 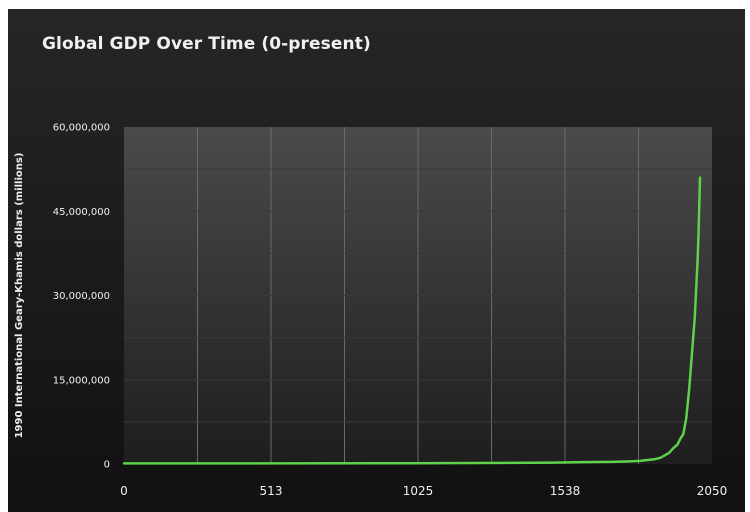 I want to click on x-tick-label: 0, so click(x=124, y=491).